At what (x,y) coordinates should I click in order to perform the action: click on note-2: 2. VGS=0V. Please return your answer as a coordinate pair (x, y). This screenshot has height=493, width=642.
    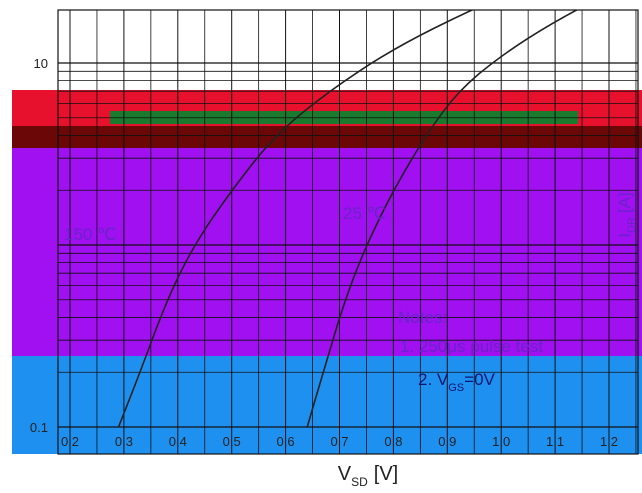
    Looking at the image, I should click on (457, 382).